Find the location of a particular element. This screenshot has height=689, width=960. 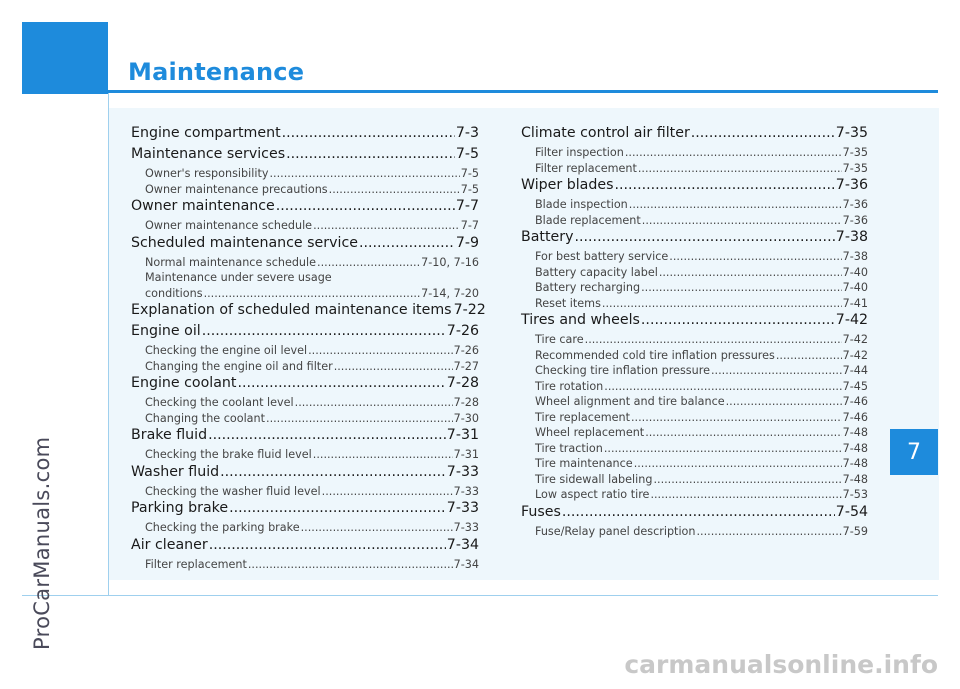

toc-subsection-entry: Blade inspection 7-36 is located at coordinates (694, 206).